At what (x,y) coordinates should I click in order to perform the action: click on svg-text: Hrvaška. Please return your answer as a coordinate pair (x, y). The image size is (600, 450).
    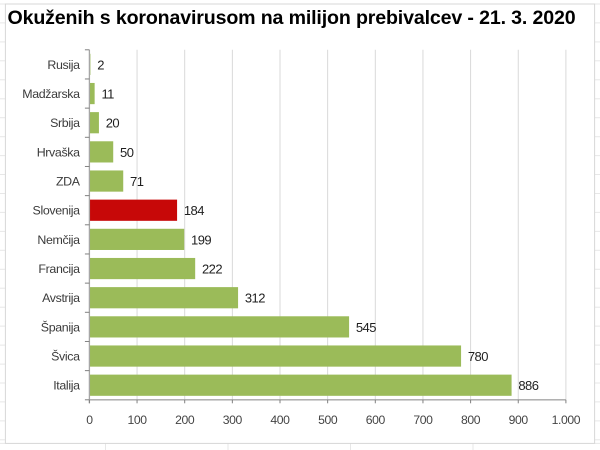
    Looking at the image, I should click on (58, 152).